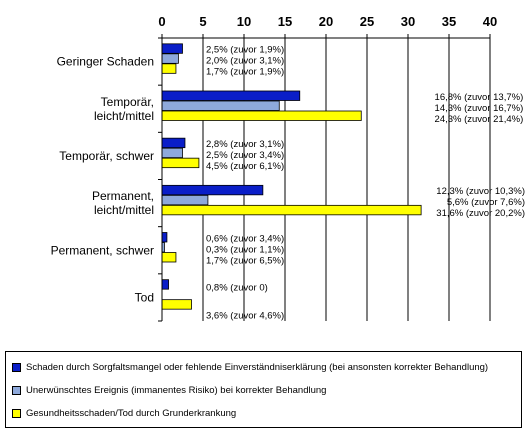  What do you see at coordinates (102, 250) in the screenshot?
I see `category-label: Permanent, schwer` at bounding box center [102, 250].